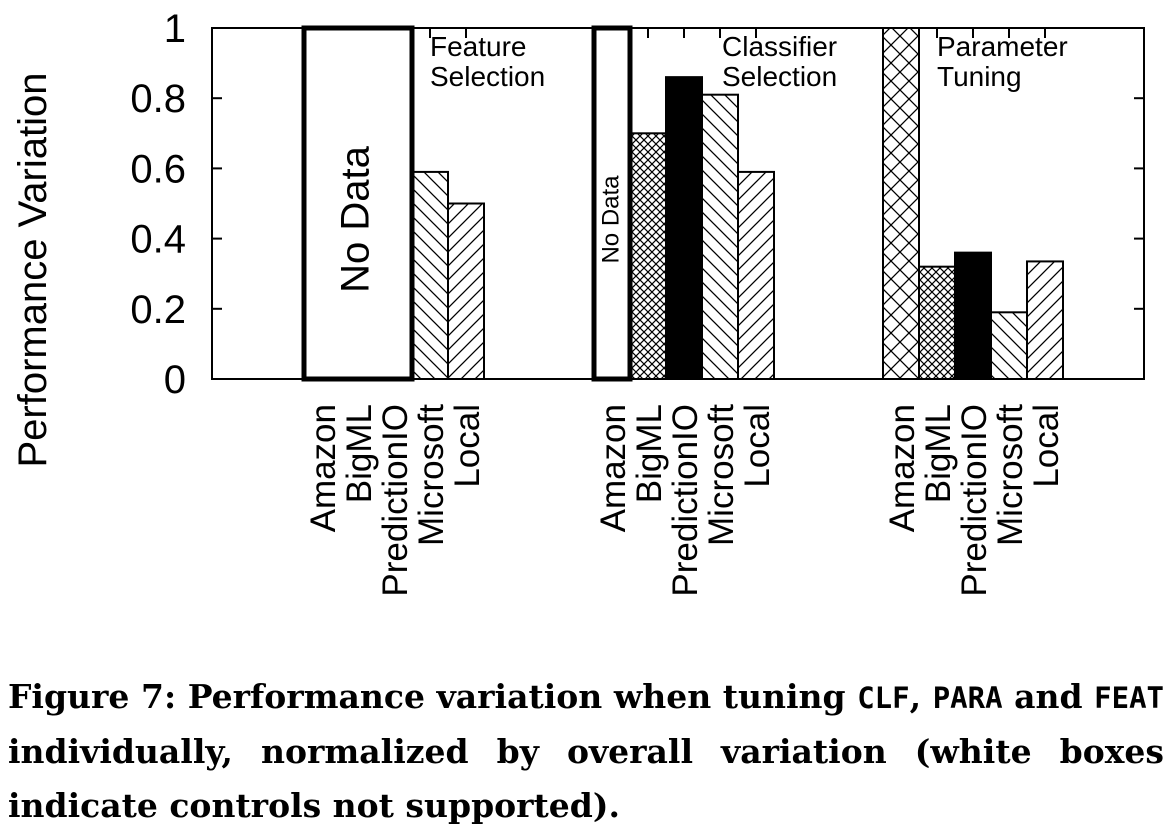 This screenshot has height=833, width=1176. What do you see at coordinates (33, 270) in the screenshot?
I see `y-axis-label: Performance Variation` at bounding box center [33, 270].